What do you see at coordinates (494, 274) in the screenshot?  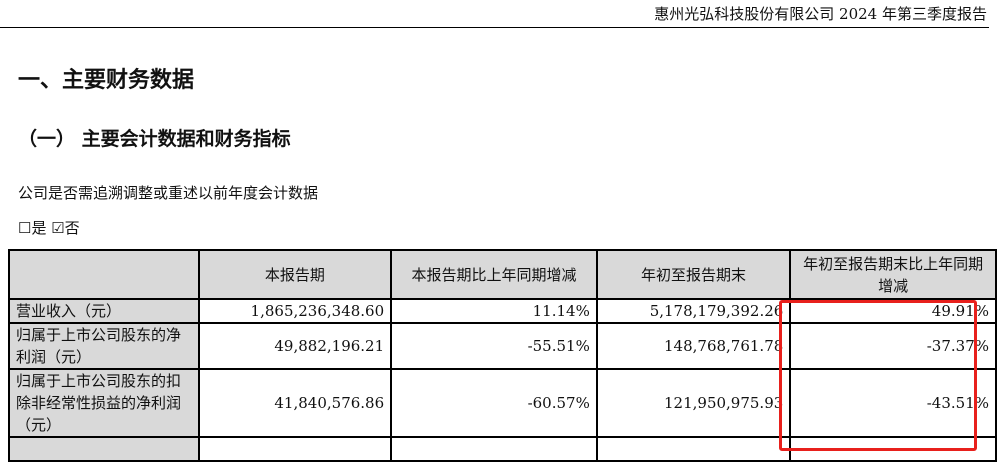 I see `col-header: 本报告期比上年同期增减` at bounding box center [494, 274].